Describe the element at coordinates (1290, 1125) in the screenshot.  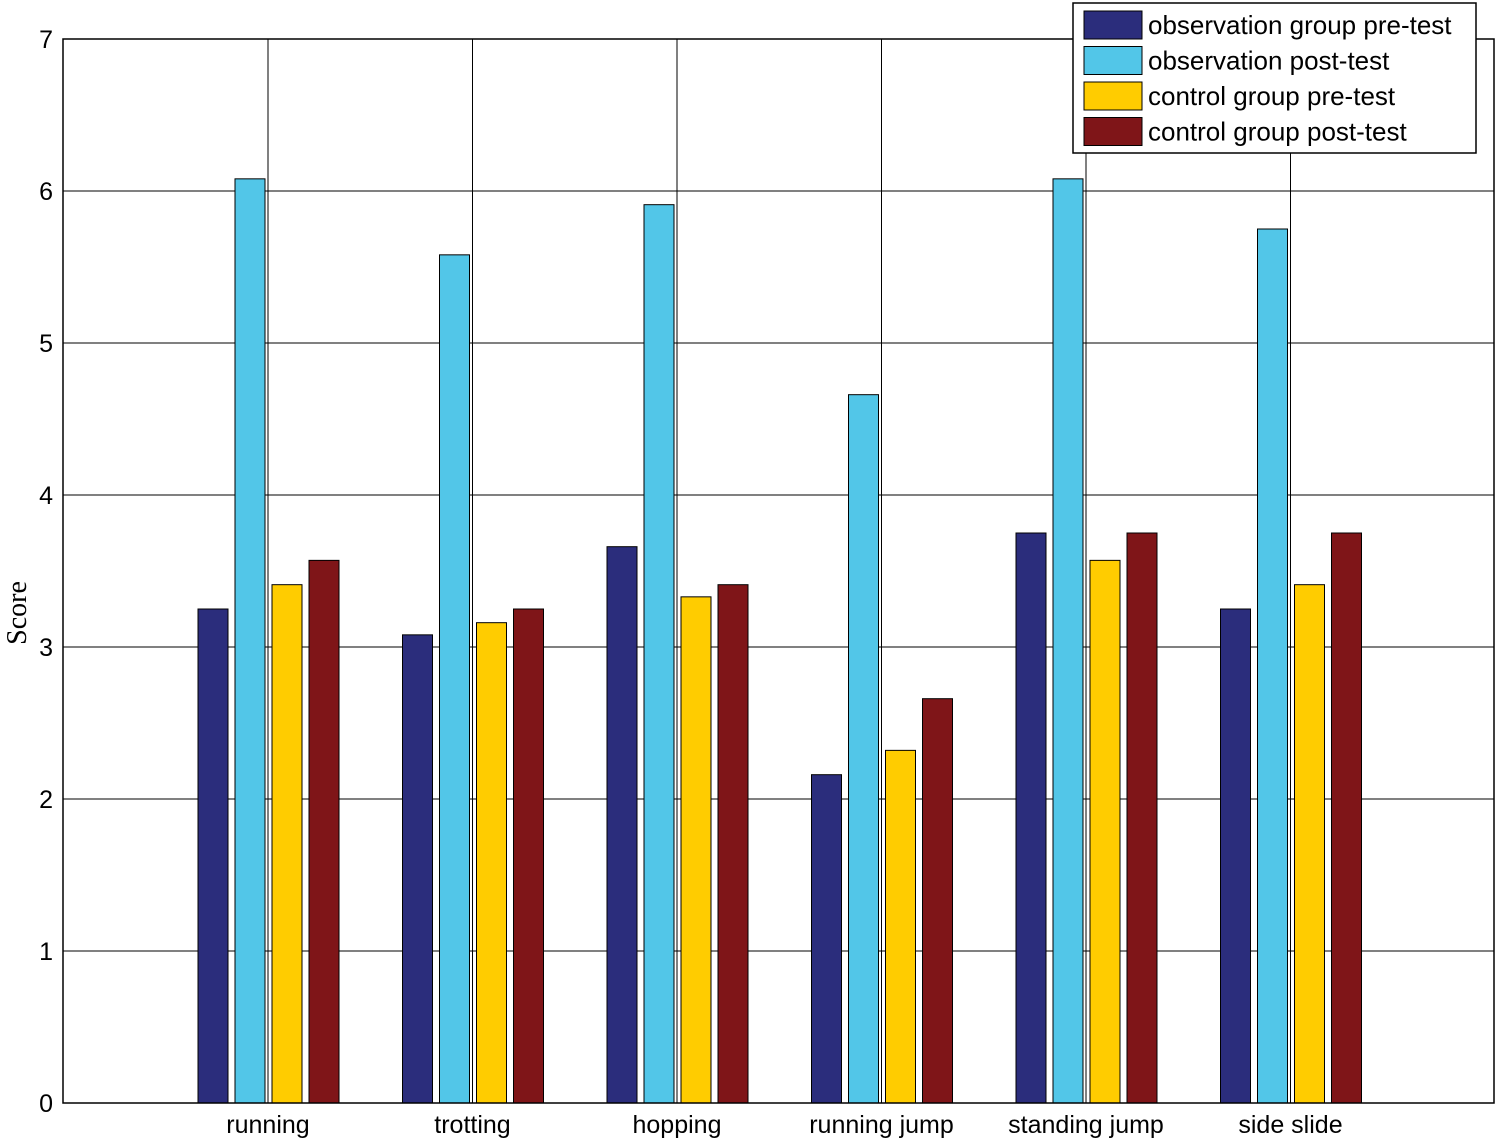
I see `x-tick-label: side slide` at that location.